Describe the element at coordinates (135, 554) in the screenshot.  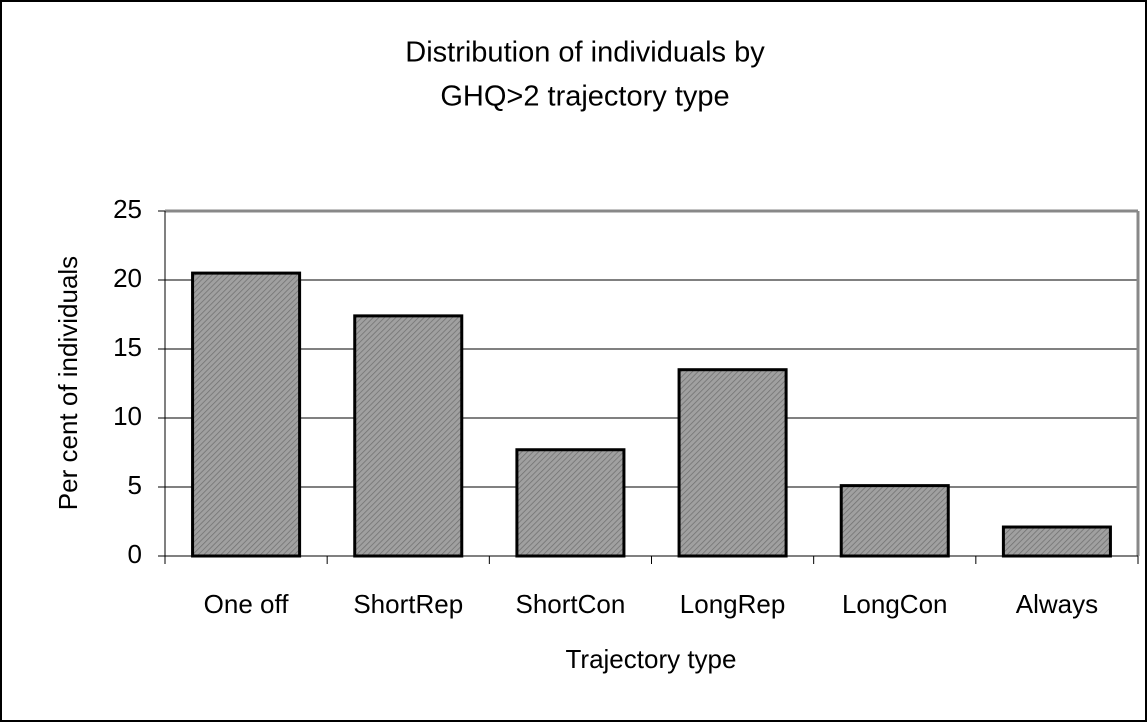
I see `y-tick-label: 0` at that location.